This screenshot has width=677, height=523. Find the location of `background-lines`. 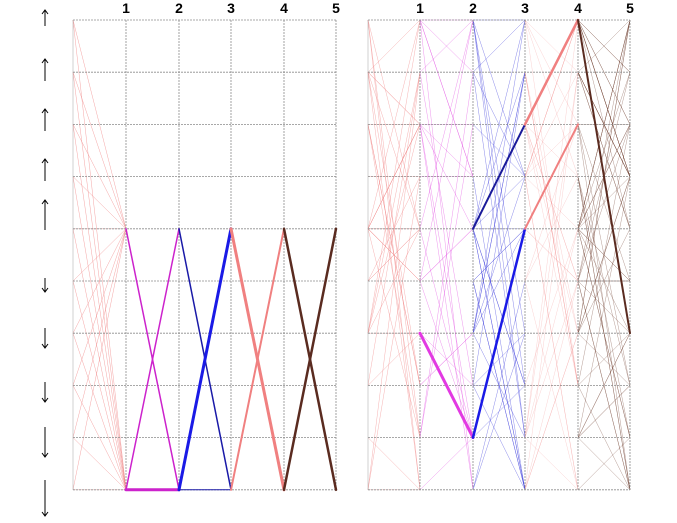

background-lines is located at coordinates (99, 255).